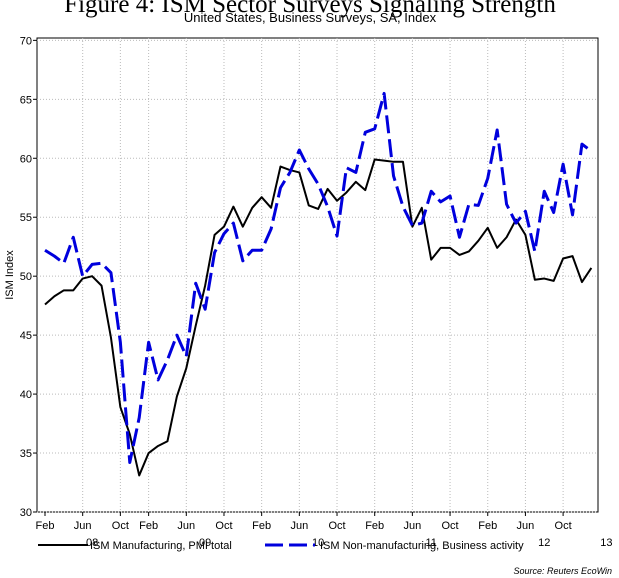  What do you see at coordinates (26, 41) in the screenshot?
I see `y-tick-label: 70` at bounding box center [26, 41].